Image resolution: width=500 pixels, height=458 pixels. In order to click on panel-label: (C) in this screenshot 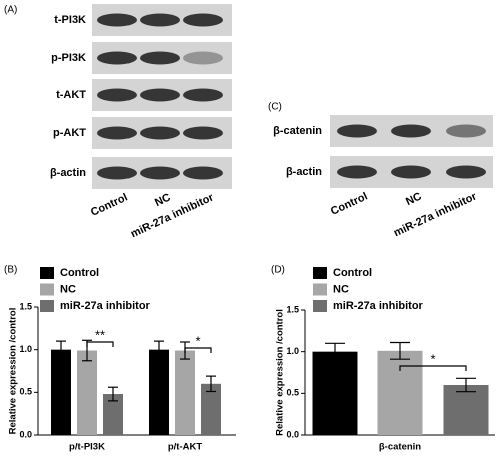, I will do `click(275, 107)`.